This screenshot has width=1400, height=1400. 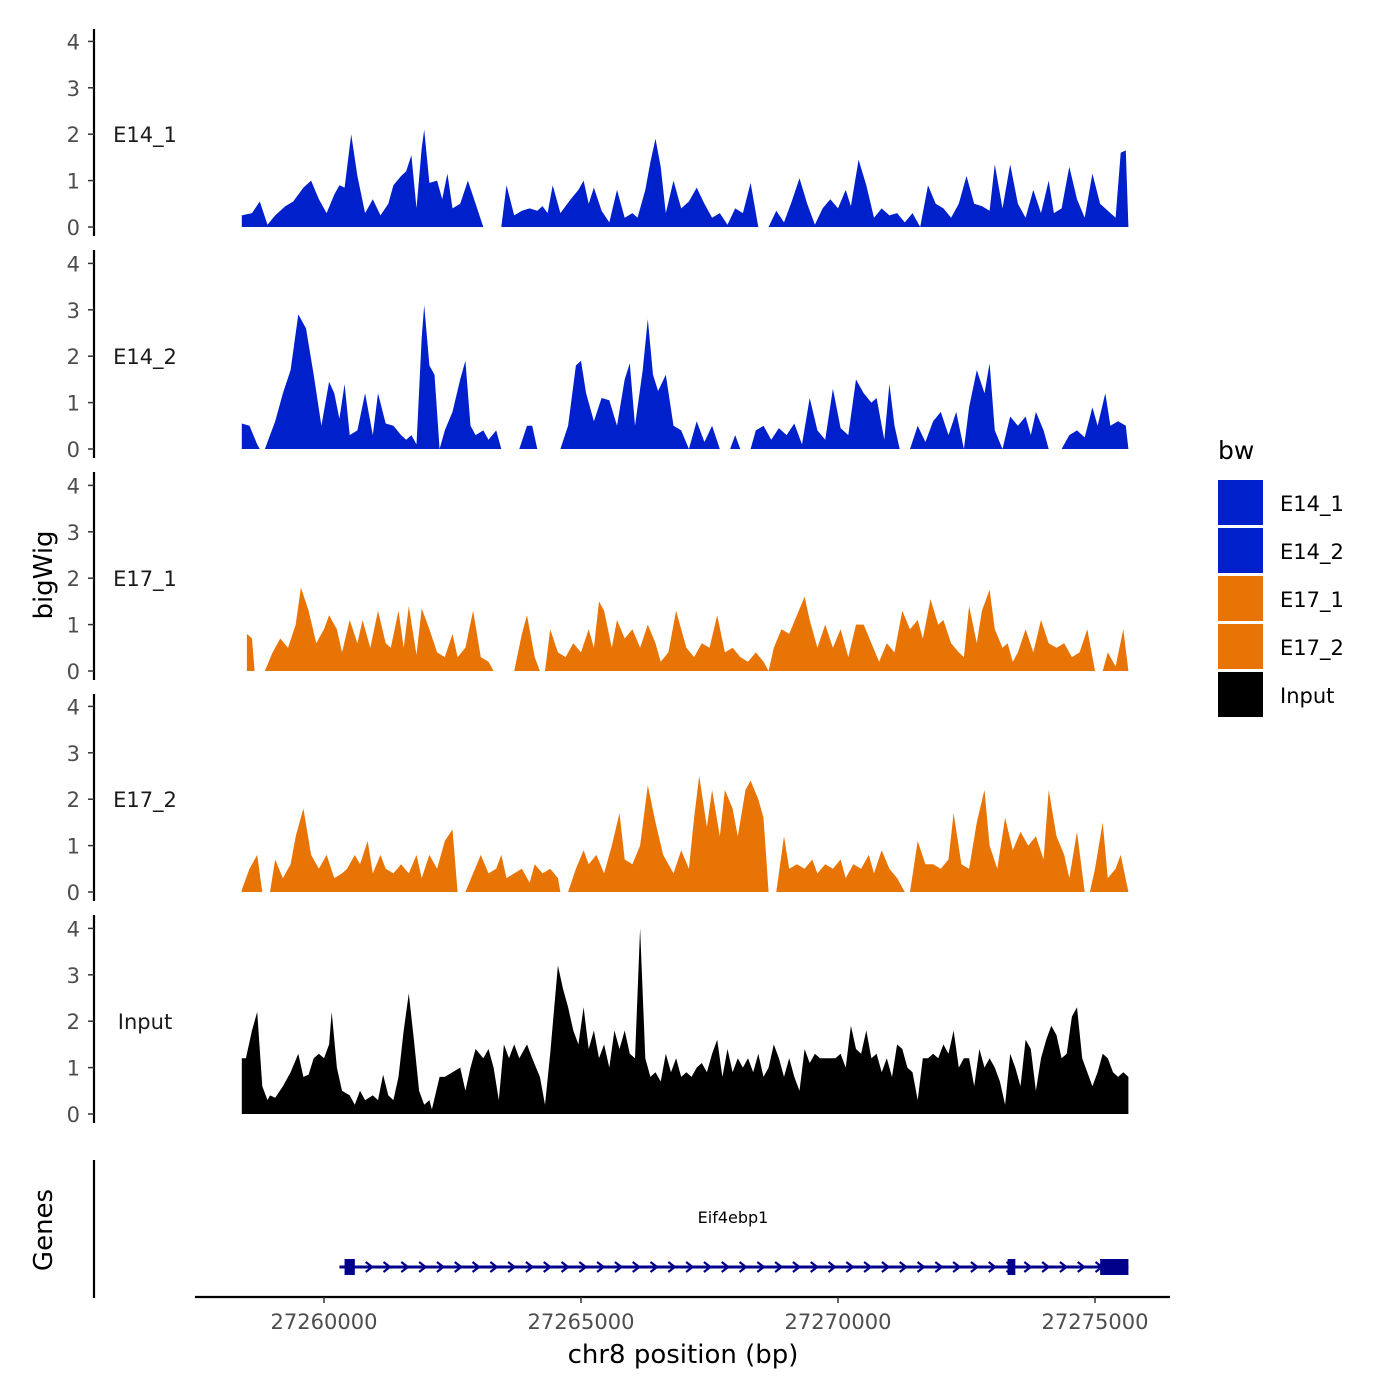 I want to click on x-tick-label: 27270000, so click(x=838, y=1322).